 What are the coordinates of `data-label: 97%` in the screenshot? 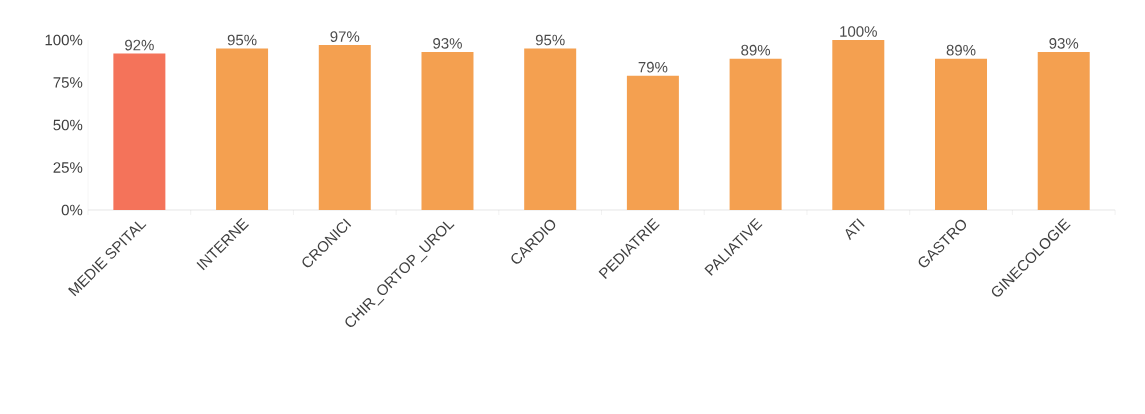 It's located at (345, 36).